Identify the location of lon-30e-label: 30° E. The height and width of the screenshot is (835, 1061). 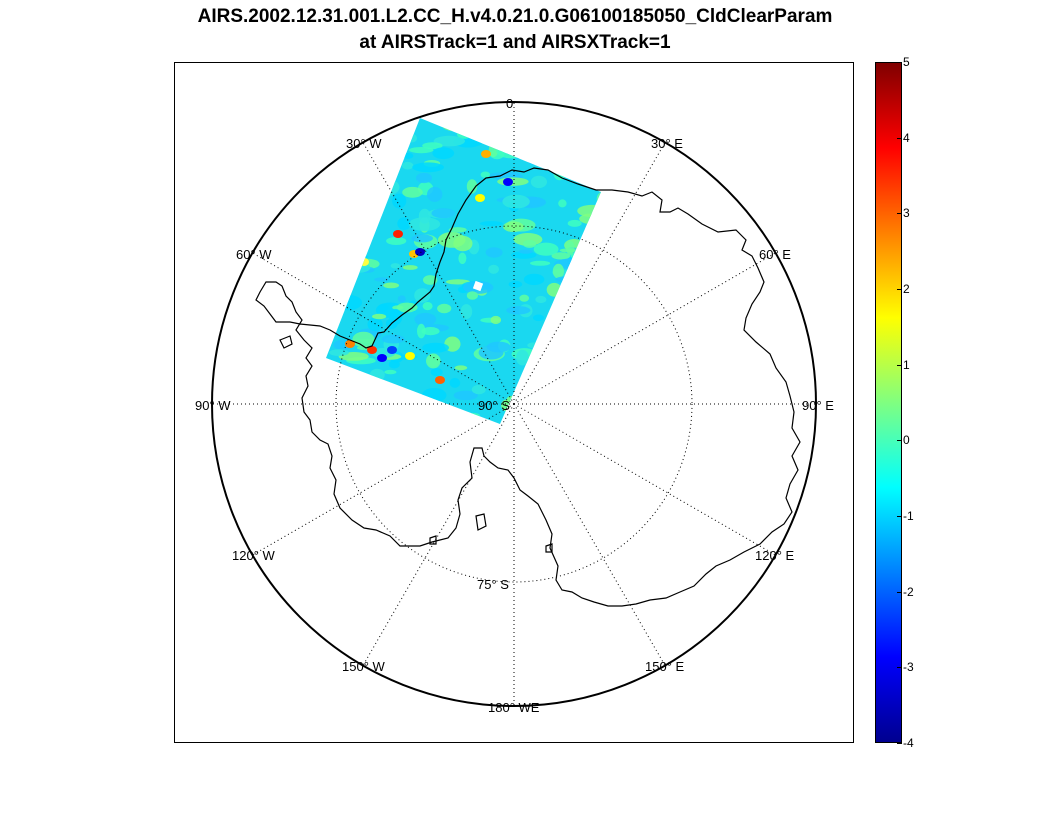
(667, 143).